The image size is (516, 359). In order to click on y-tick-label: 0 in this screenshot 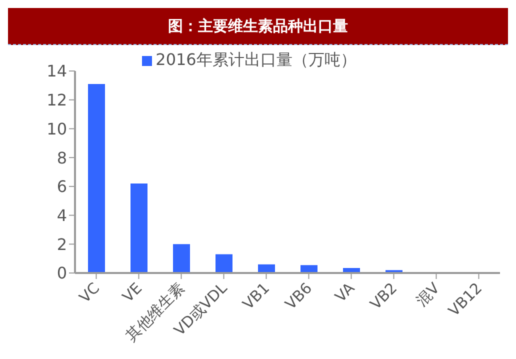, I will do `click(61, 273)`.